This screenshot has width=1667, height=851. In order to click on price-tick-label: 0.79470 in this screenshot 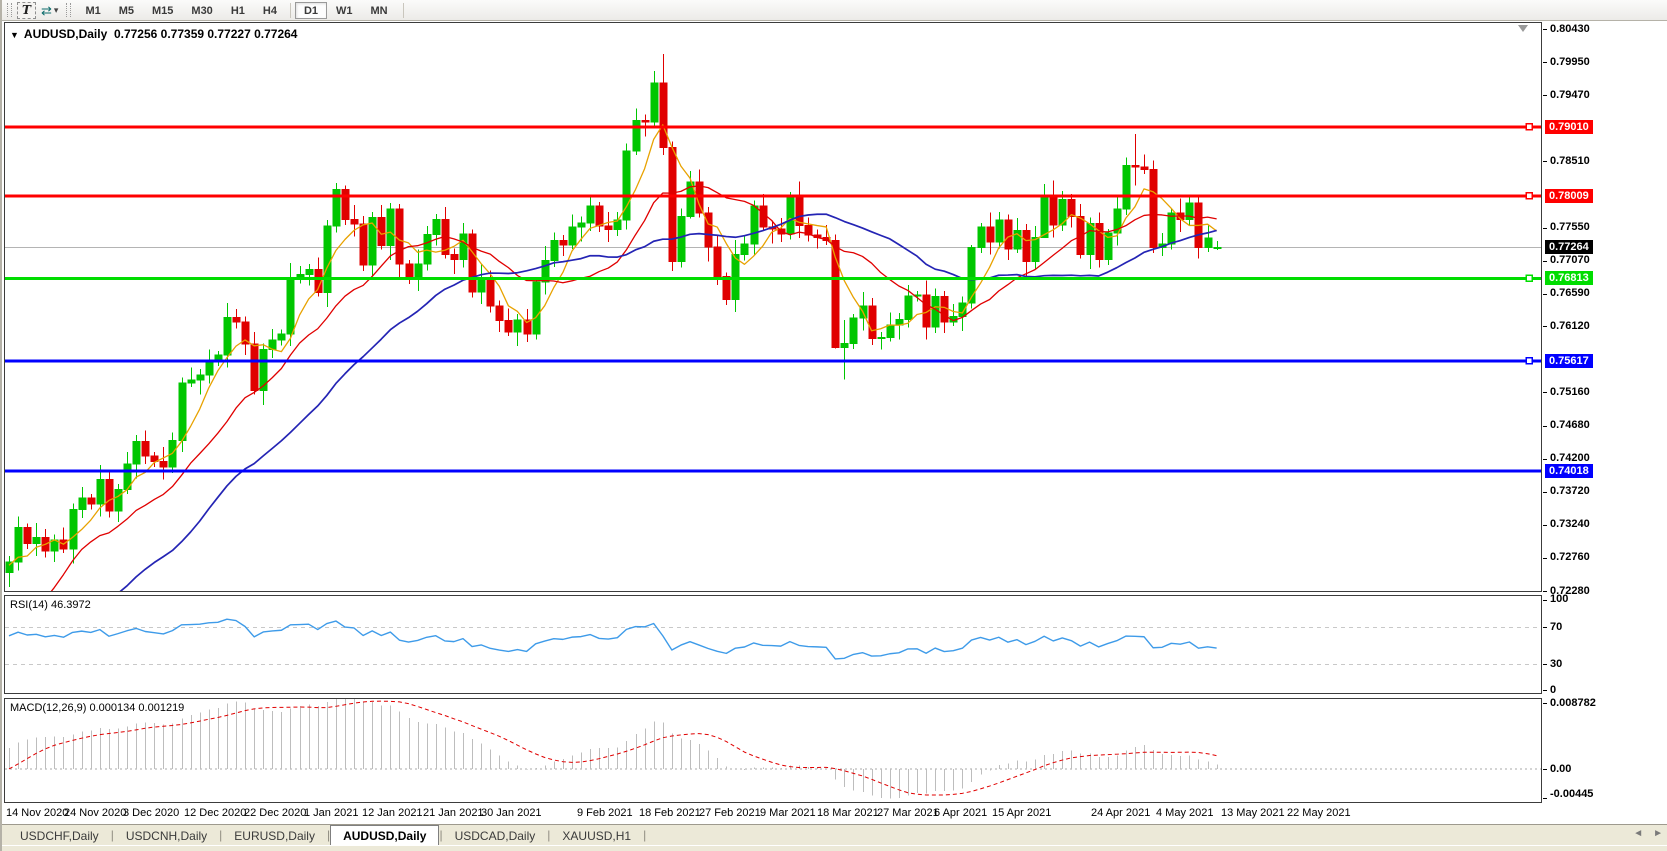, I will do `click(1570, 94)`.